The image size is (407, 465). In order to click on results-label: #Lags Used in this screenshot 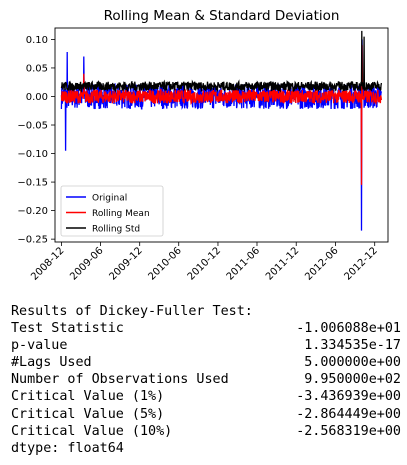, I will do `click(51, 363)`.